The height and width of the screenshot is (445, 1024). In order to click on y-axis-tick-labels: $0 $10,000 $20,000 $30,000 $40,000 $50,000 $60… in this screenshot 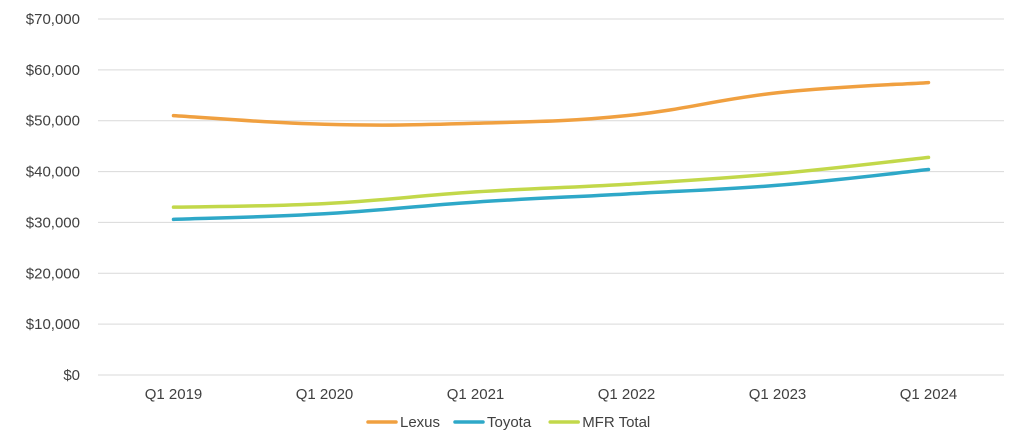, I will do `click(53, 197)`.